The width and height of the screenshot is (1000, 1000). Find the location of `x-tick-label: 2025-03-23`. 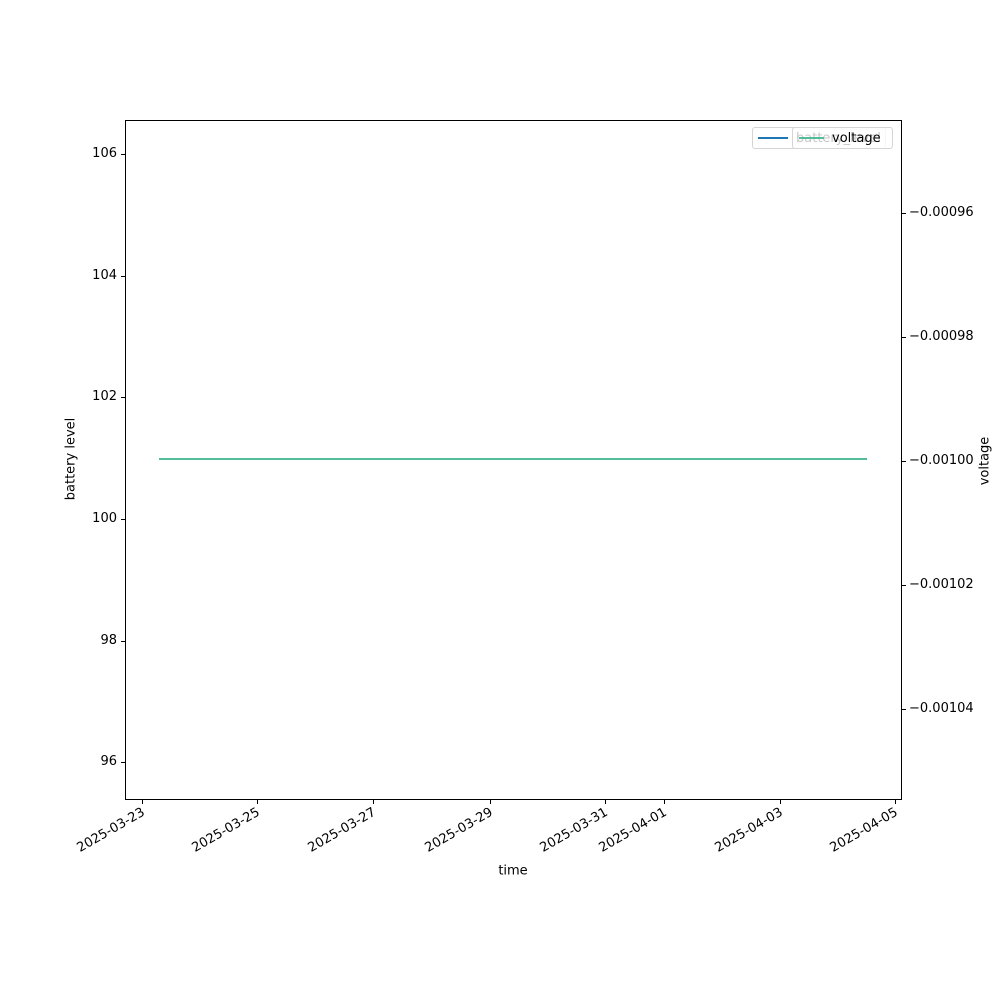

x-tick-label: 2025-03-23 is located at coordinates (111, 830).